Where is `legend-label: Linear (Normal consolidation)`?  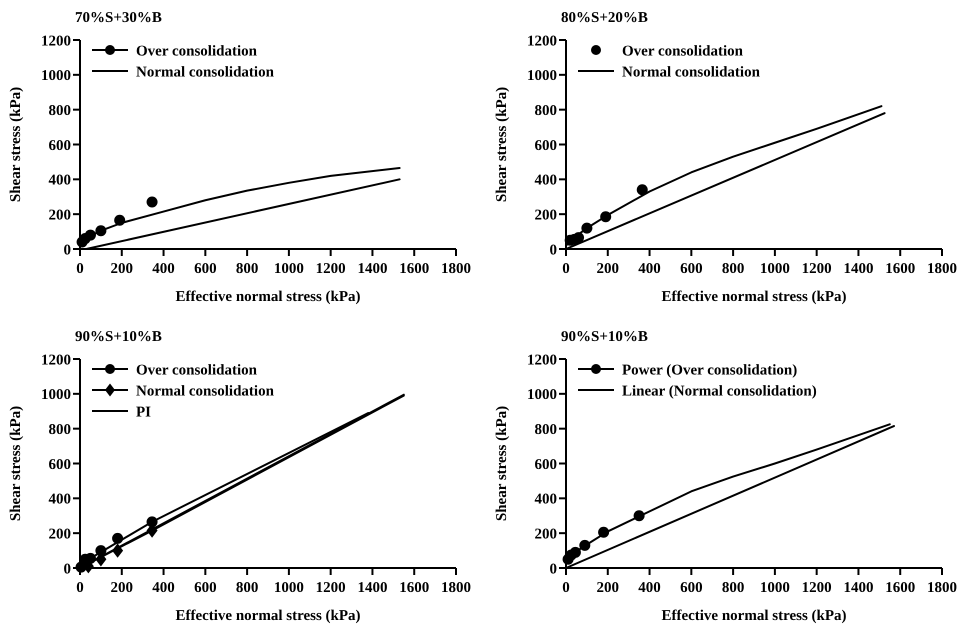
legend-label: Linear (Normal consolidation) is located at coordinates (719, 391).